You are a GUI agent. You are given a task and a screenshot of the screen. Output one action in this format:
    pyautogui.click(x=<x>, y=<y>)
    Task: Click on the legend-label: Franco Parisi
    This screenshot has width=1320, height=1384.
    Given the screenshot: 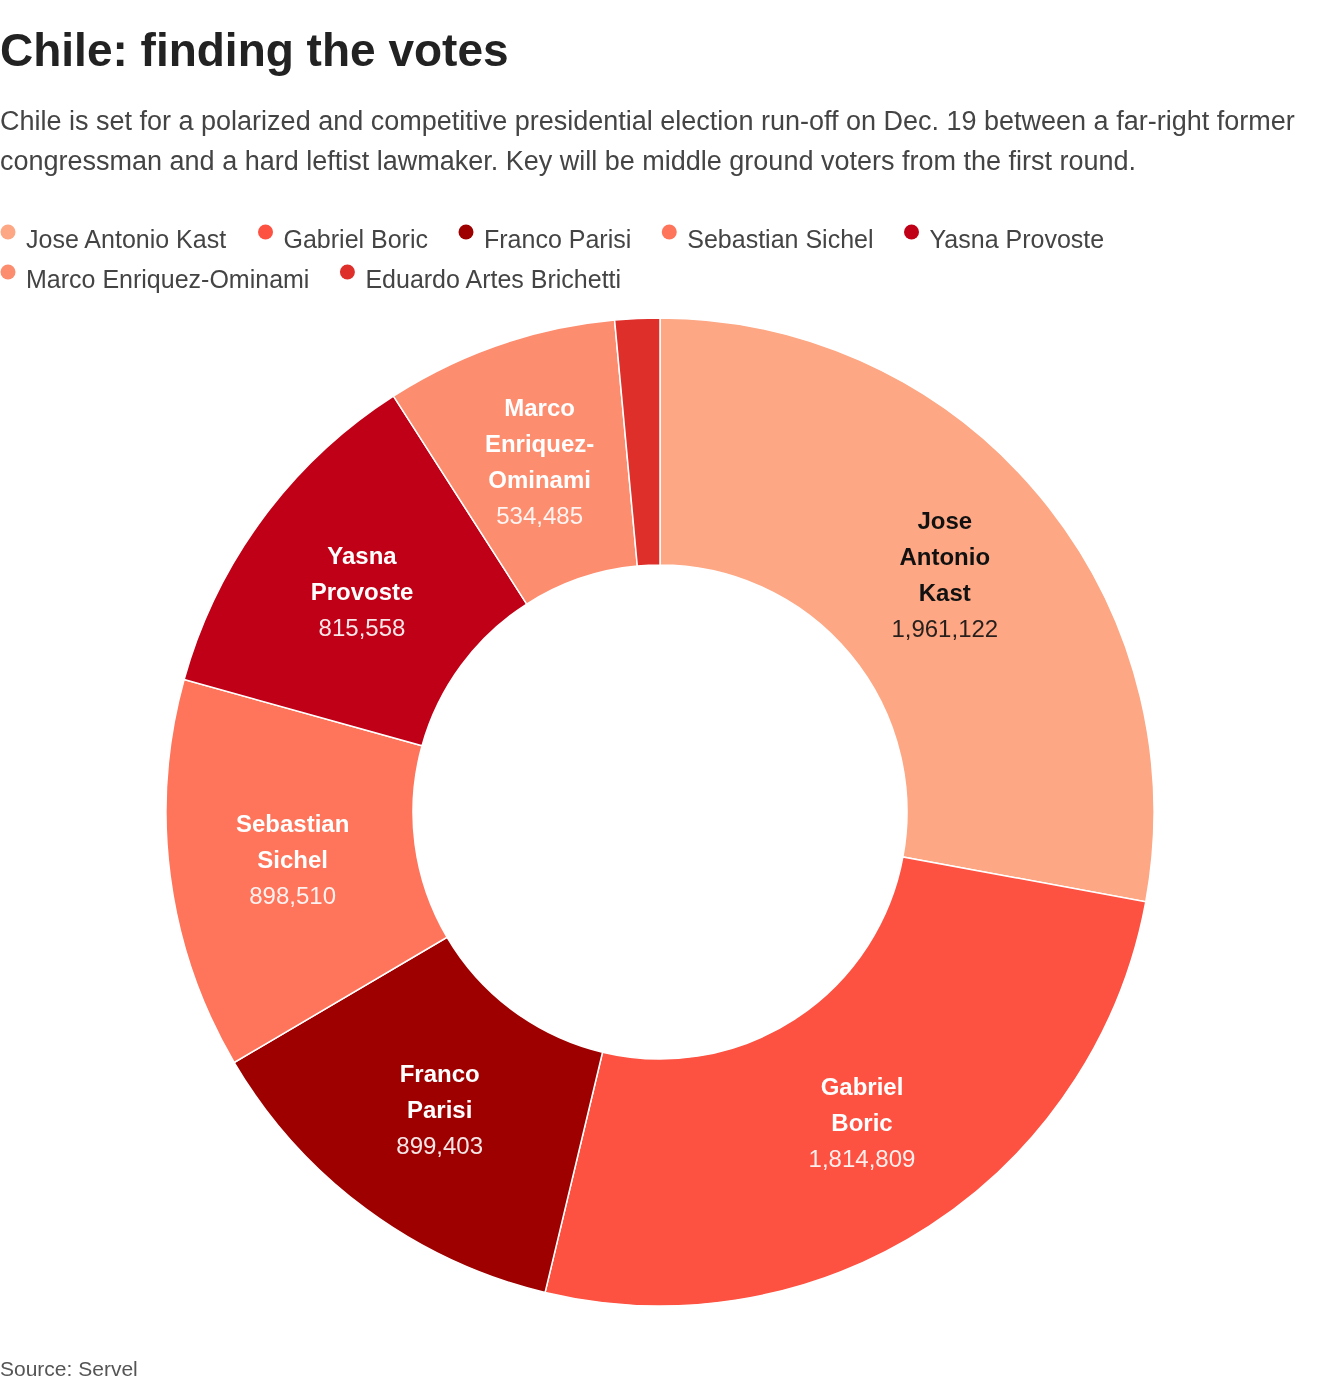 What is the action you would take?
    pyautogui.click(x=558, y=239)
    